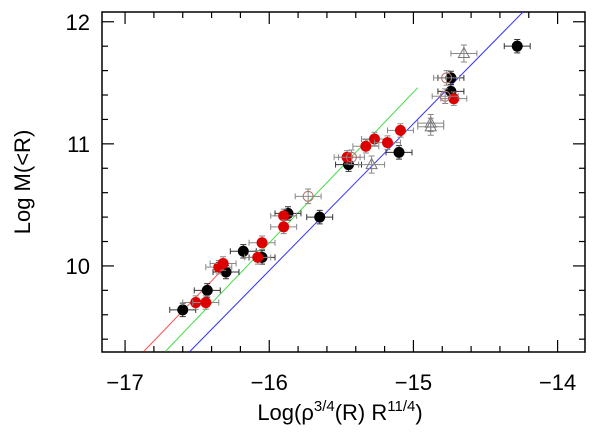  I want to click on y-axis-label: Log M(<R), so click(22, 182).